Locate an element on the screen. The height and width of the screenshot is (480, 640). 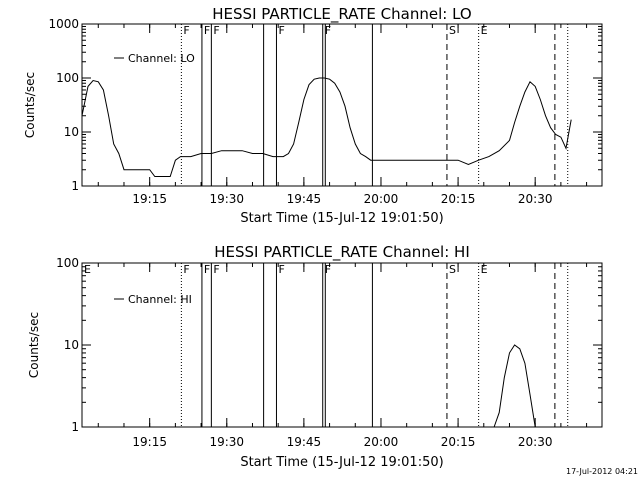
legend-label: Channel: LO is located at coordinates (161, 58).